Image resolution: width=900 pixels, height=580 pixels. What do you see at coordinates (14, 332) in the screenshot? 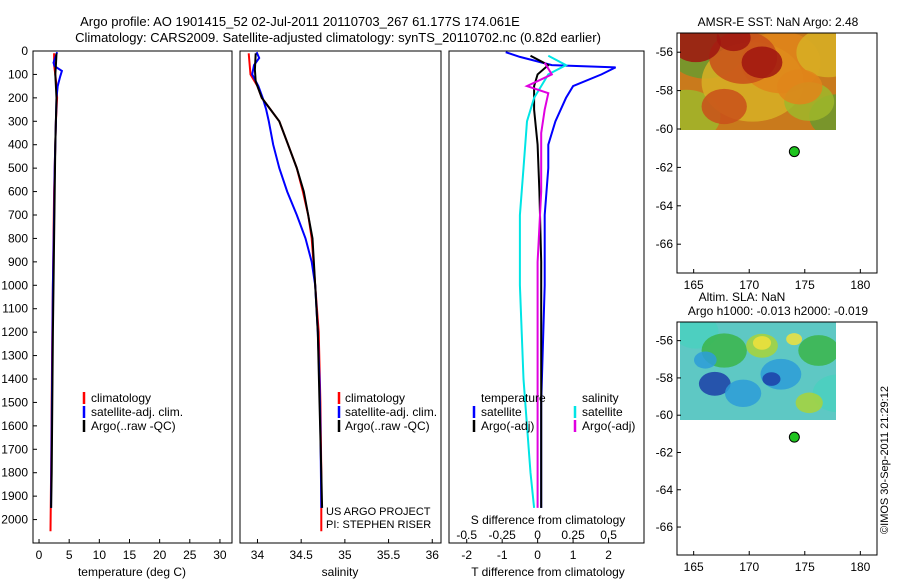
I see `y-tick-label: 1200` at bounding box center [14, 332].